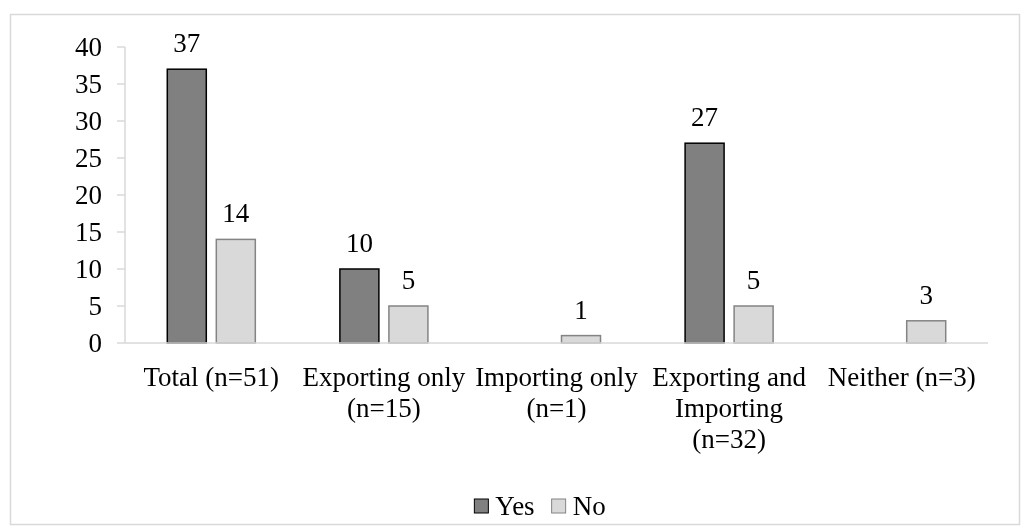 The width and height of the screenshot is (1030, 531). What do you see at coordinates (88, 269) in the screenshot?
I see `y-tick-label: 10` at bounding box center [88, 269].